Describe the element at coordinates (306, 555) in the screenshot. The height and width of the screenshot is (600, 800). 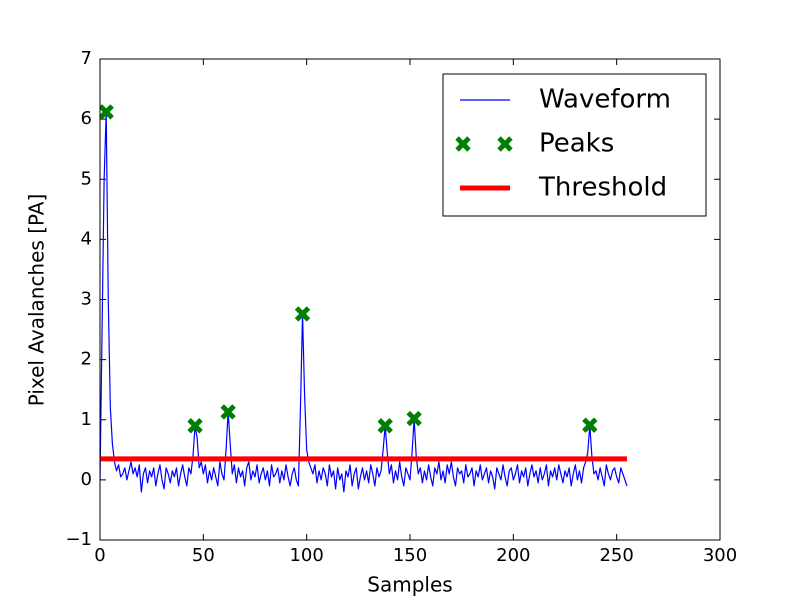
I see `x-tick-label: 100` at that location.